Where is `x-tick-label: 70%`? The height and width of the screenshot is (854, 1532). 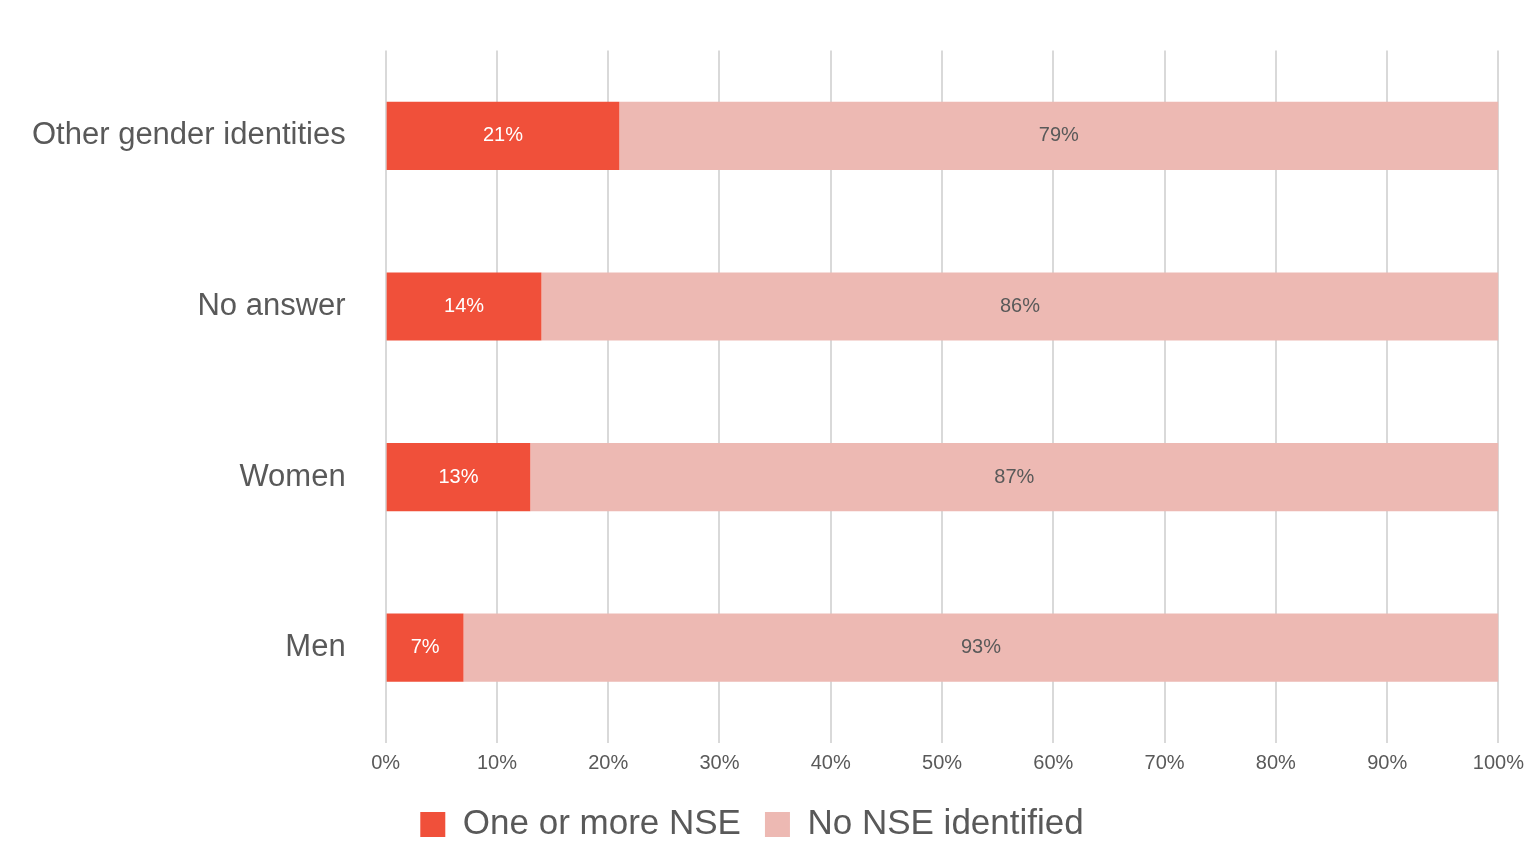
x-tick-label: 70% is located at coordinates (1164, 761).